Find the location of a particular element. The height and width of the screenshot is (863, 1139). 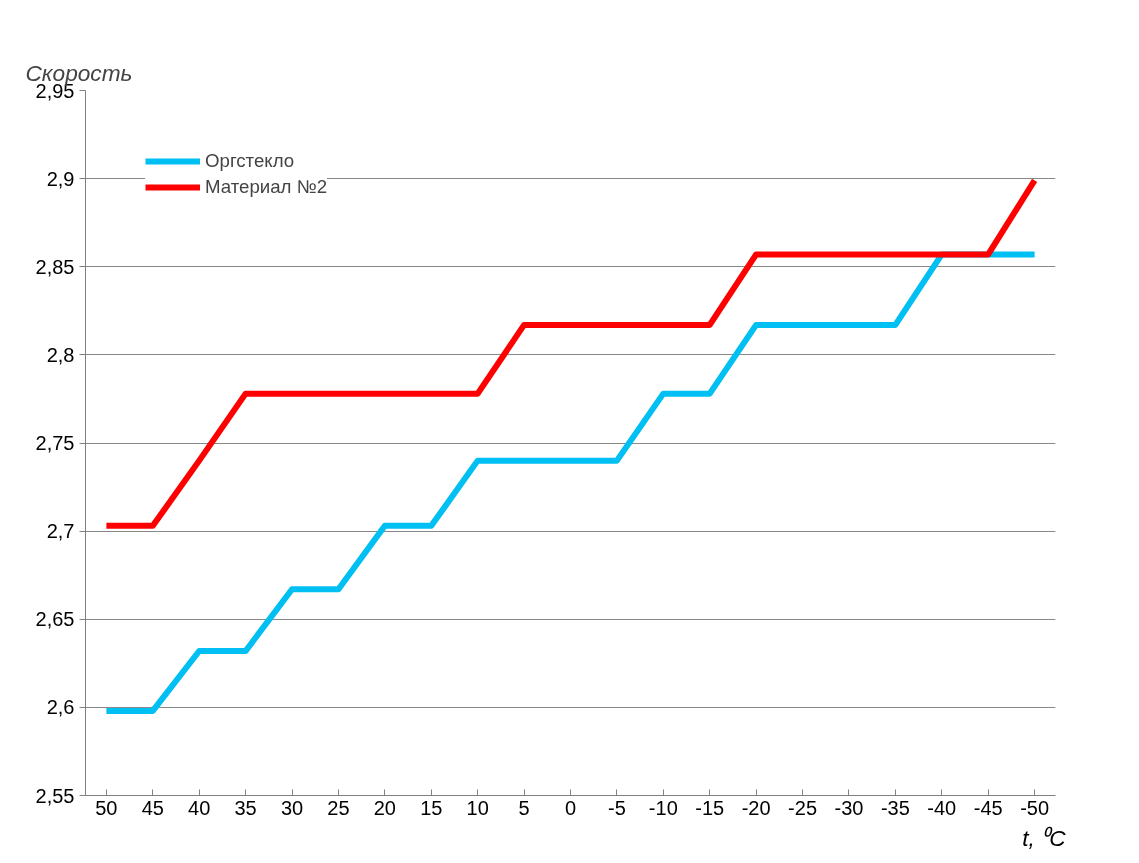

y-tick-label: 2,55 is located at coordinates (55, 795).